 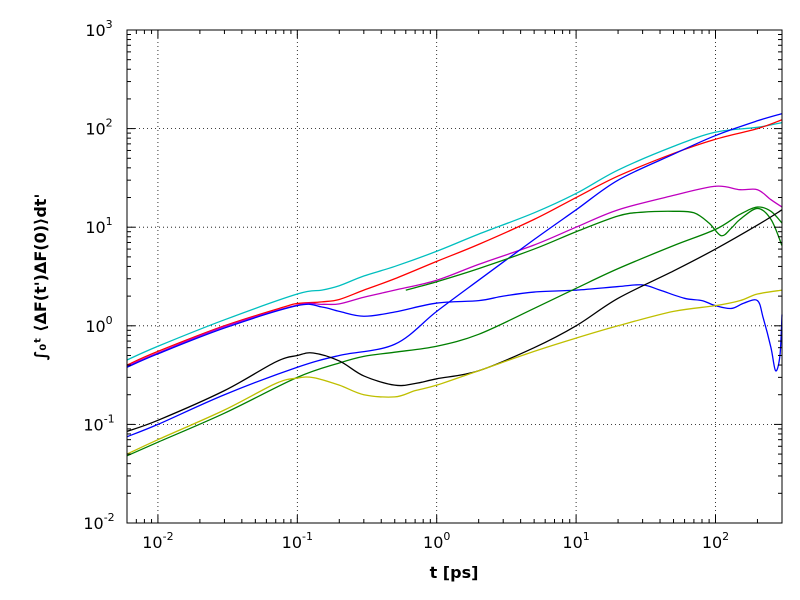 I want to click on y-tick-label: 10⁰, so click(x=98, y=325).